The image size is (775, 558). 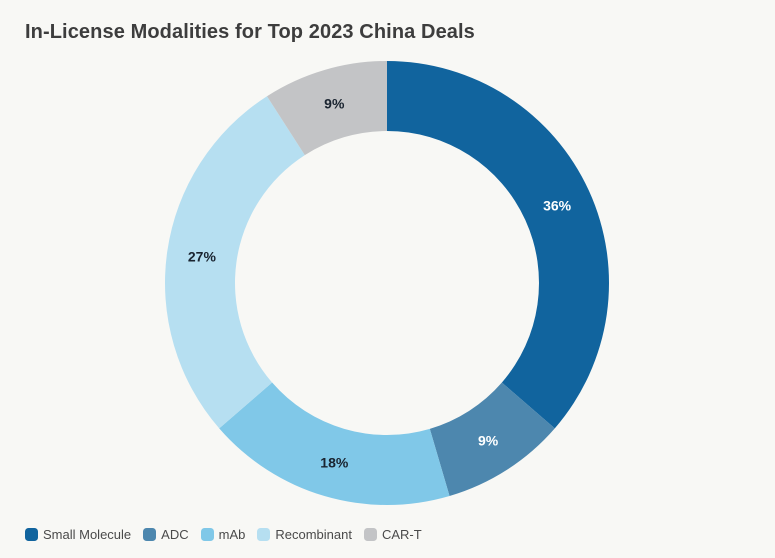 I want to click on slice-label-adc: 9%, so click(x=488, y=440).